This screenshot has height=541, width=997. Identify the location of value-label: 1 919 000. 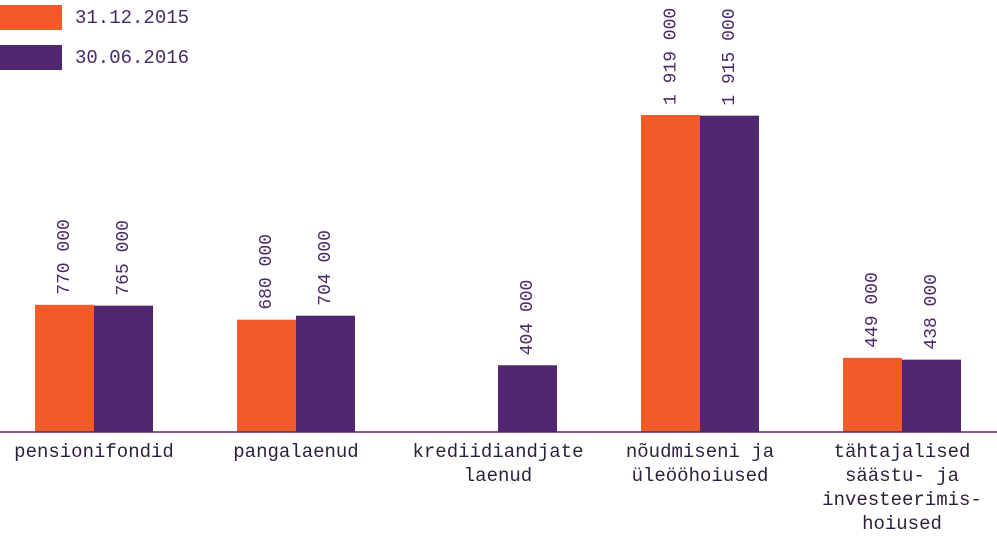
(671, 56).